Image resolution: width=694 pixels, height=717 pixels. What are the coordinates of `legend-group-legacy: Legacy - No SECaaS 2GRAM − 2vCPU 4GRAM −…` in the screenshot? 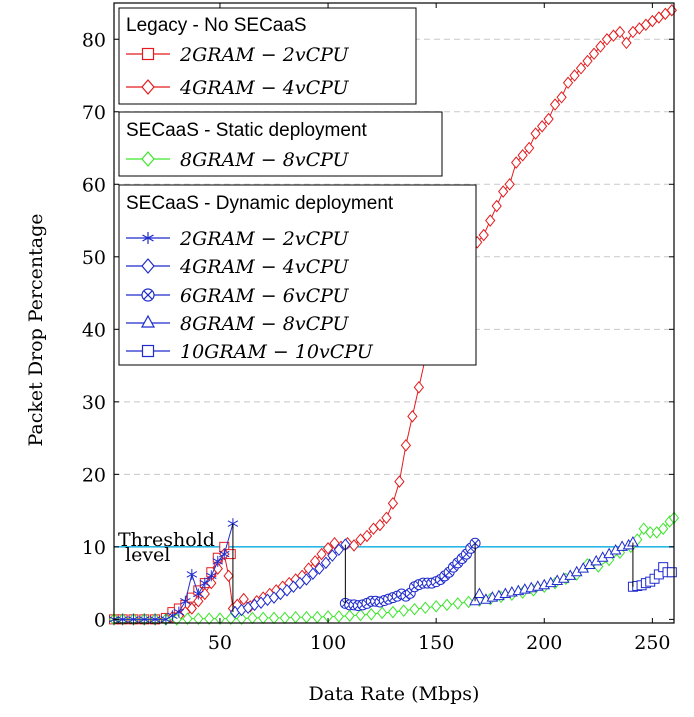 It's located at (267, 56).